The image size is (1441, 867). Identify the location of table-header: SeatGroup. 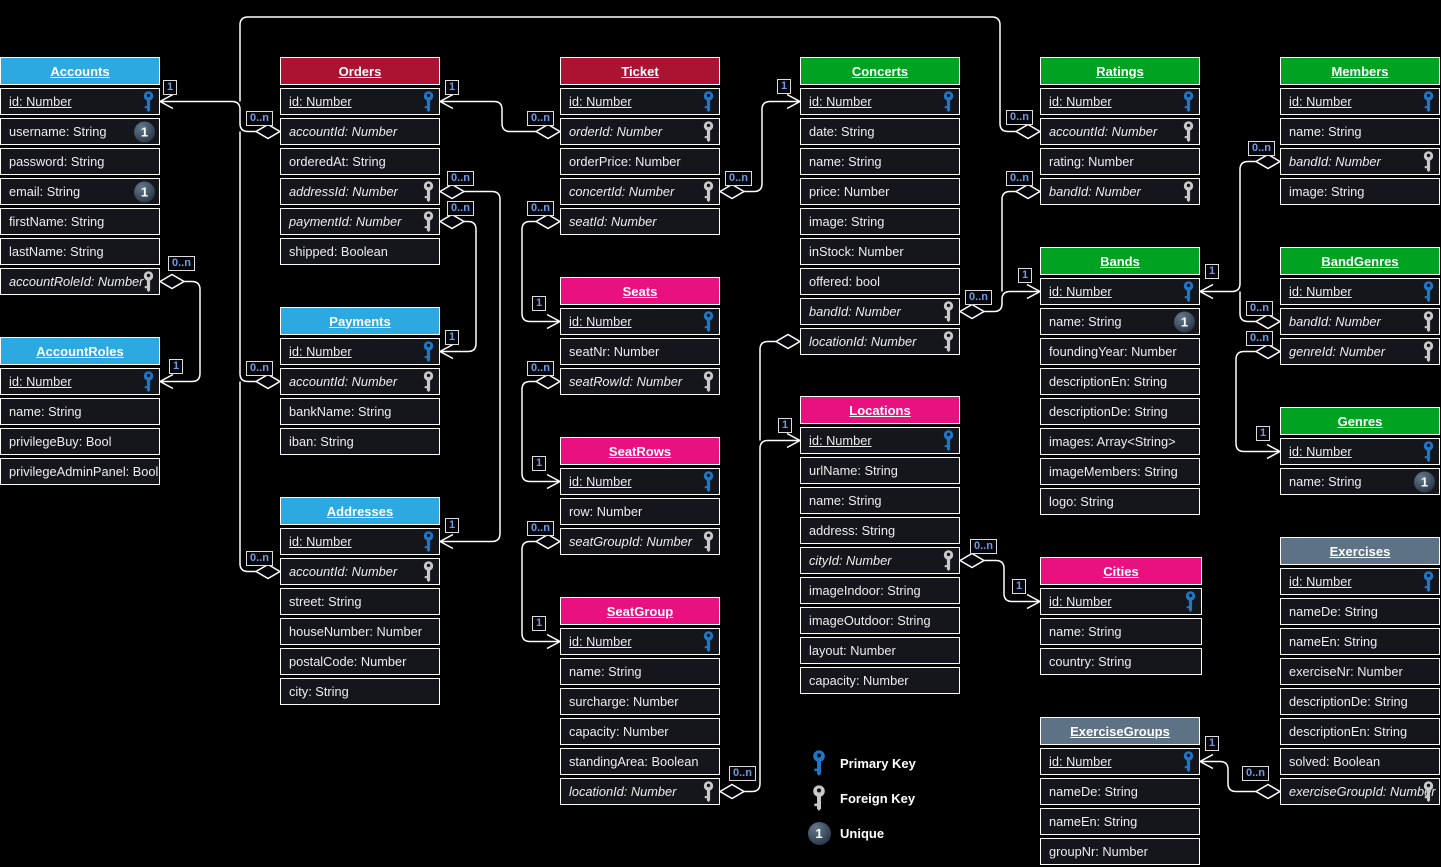
(640, 611).